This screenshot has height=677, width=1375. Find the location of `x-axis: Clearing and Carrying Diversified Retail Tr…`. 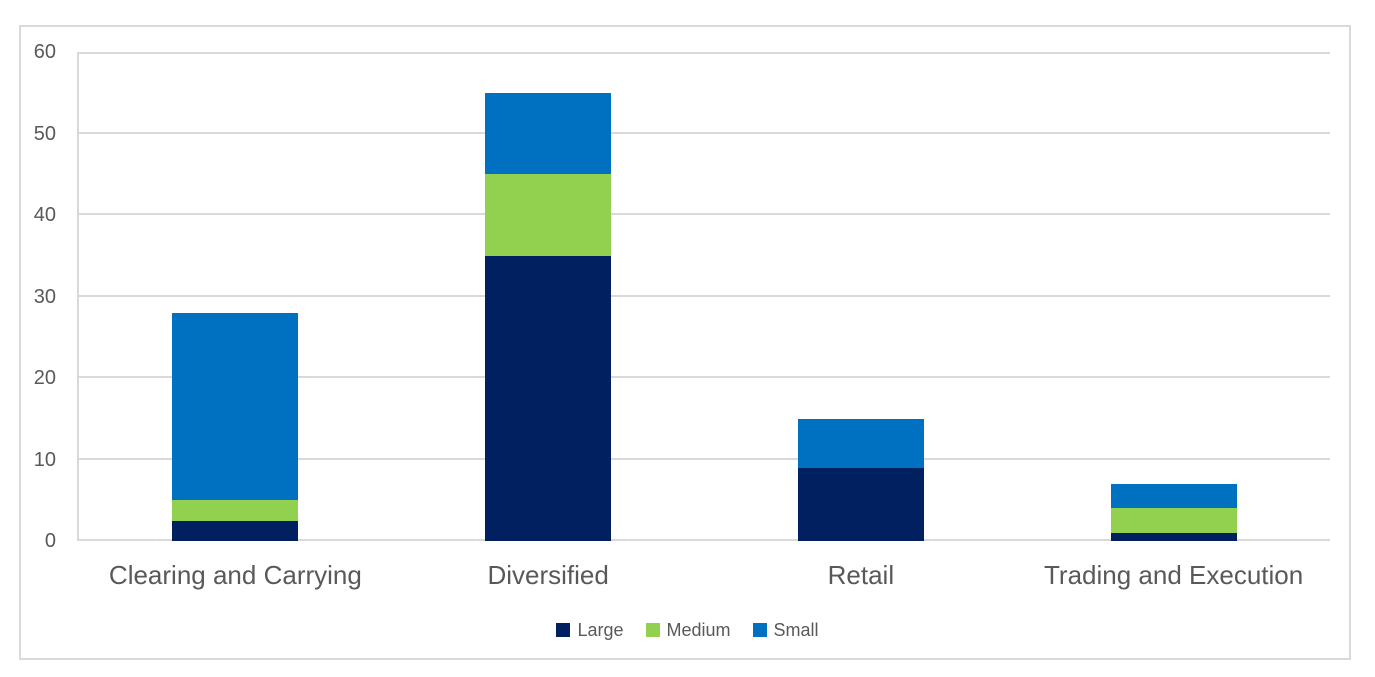

x-axis: Clearing and Carrying Diversified Retail Tr… is located at coordinates (704, 576).